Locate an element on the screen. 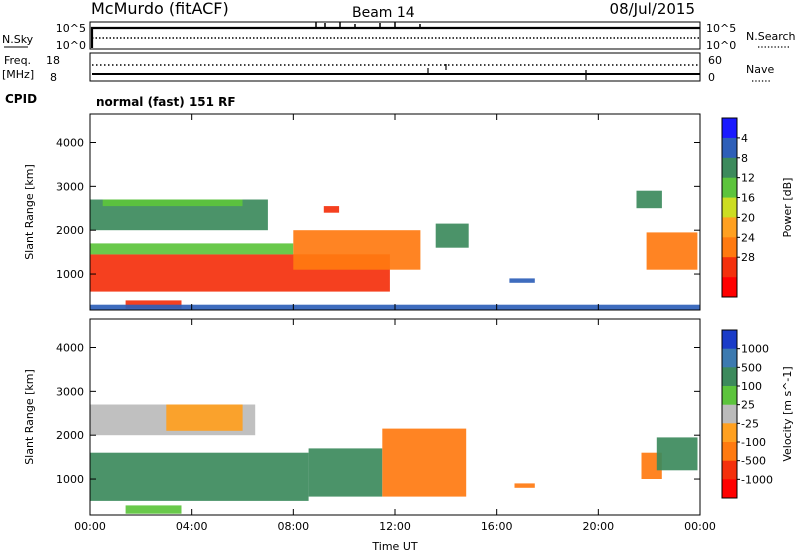 This screenshot has height=554, width=800. colorbar-tick-label: 20 is located at coordinates (748, 217).